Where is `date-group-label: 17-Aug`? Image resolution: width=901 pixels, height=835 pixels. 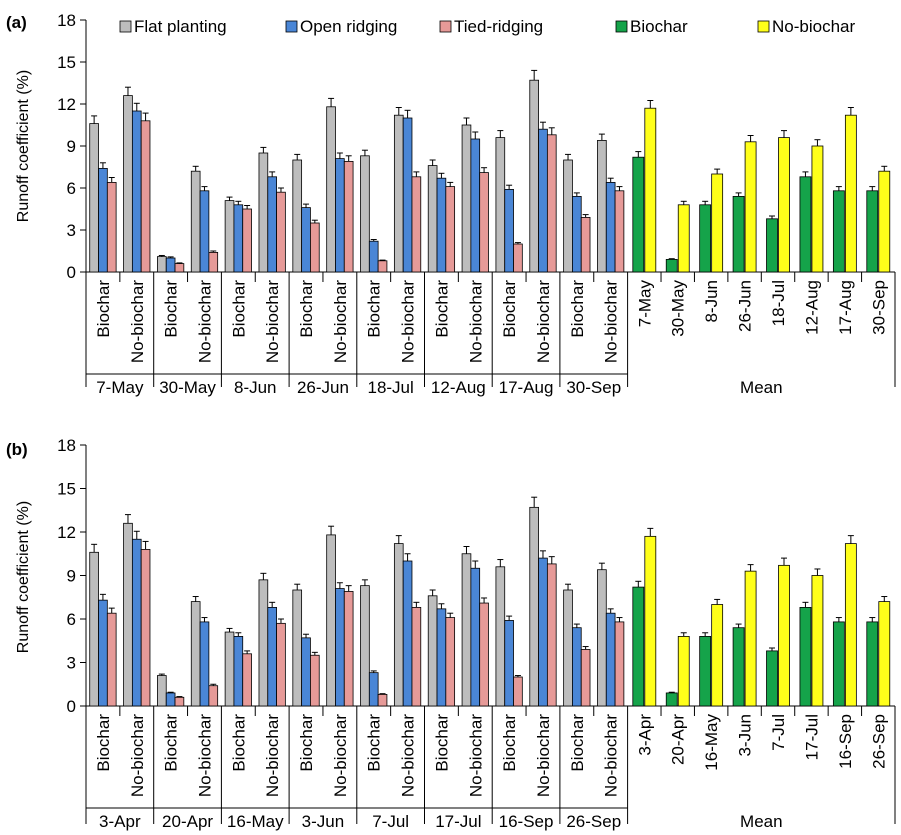 date-group-label: 17-Aug is located at coordinates (526, 387).